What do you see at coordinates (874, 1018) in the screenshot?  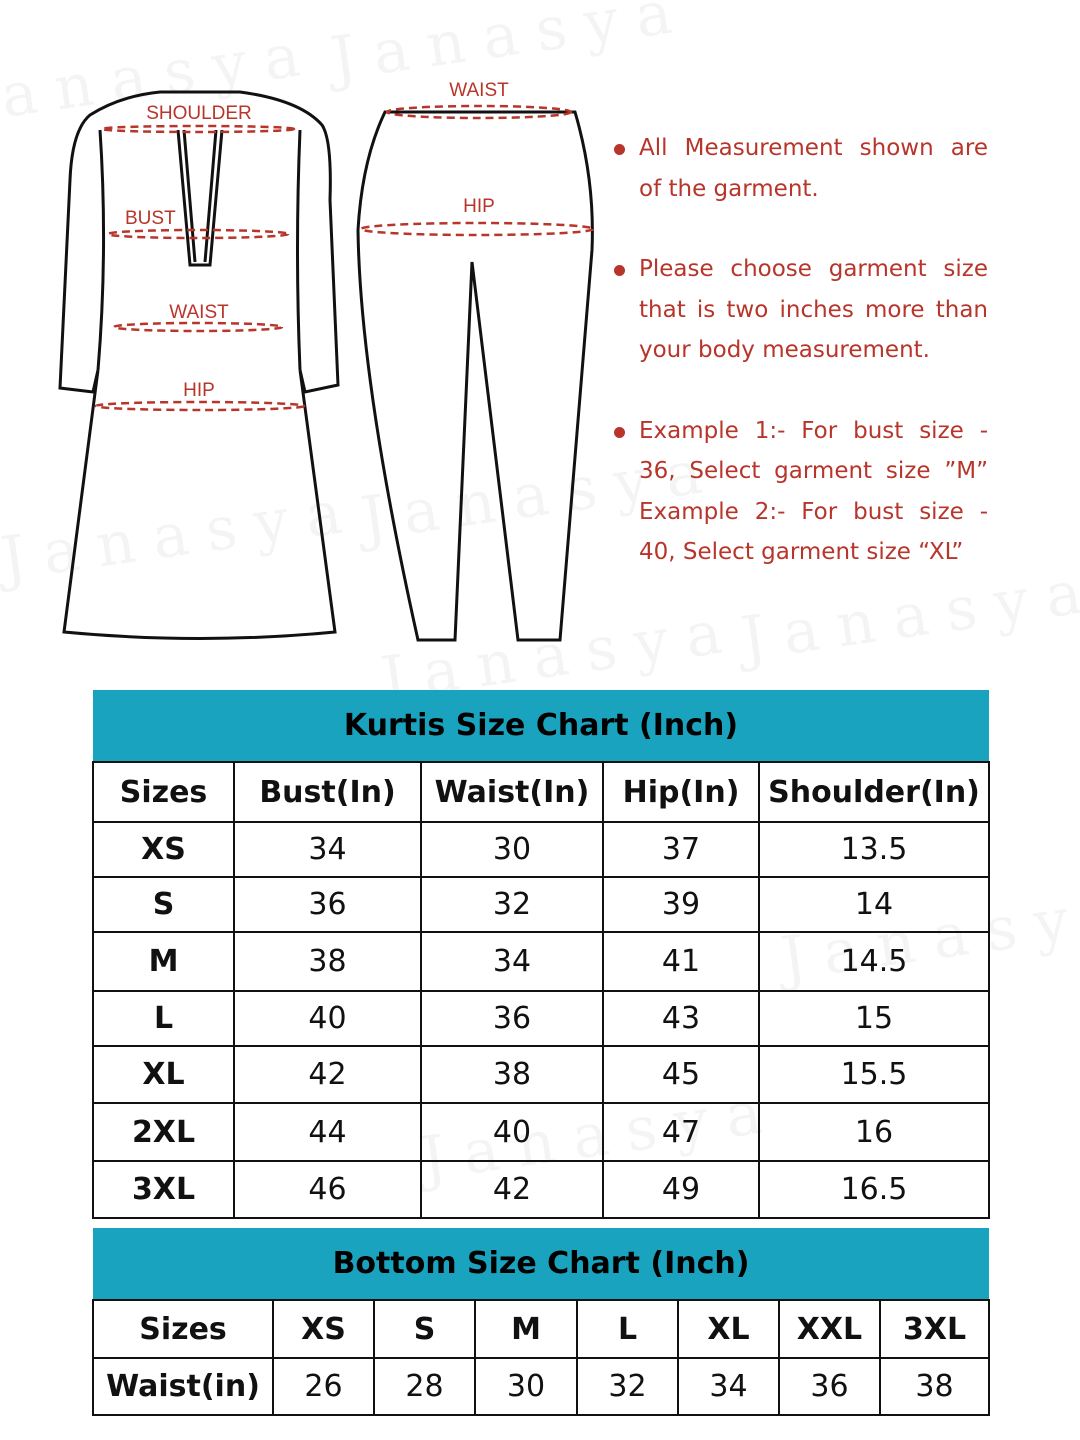 I see `value-cell: 15` at bounding box center [874, 1018].